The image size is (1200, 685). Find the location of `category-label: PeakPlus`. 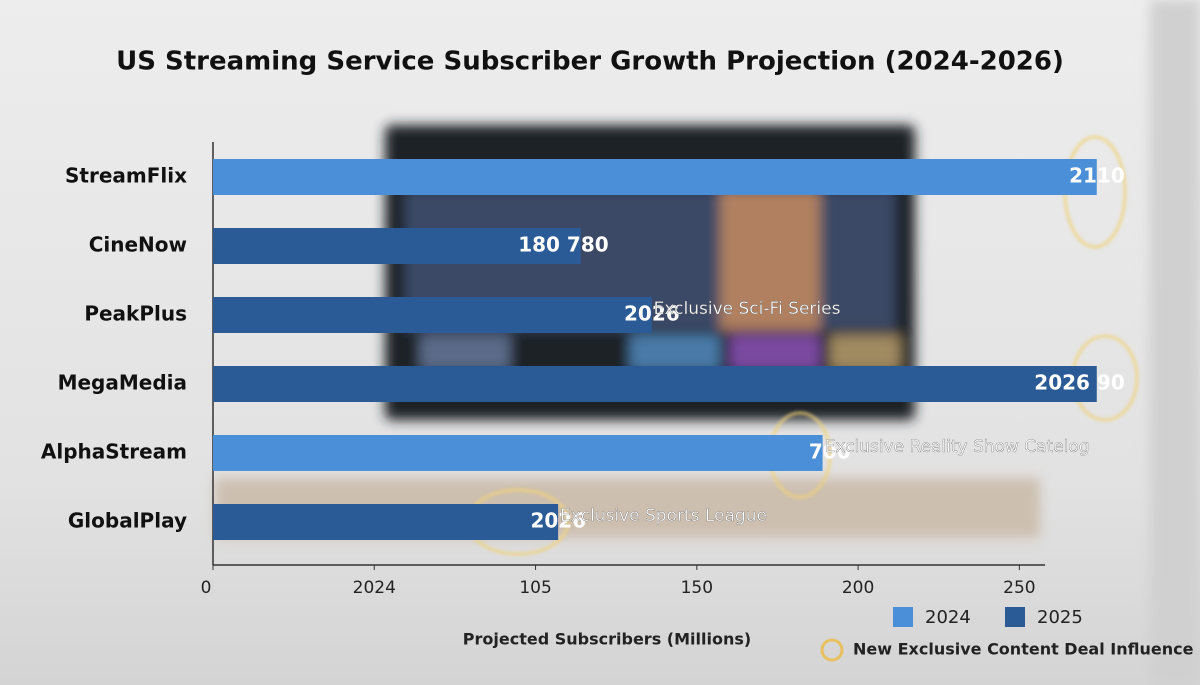

category-label: PeakPlus is located at coordinates (135, 314).